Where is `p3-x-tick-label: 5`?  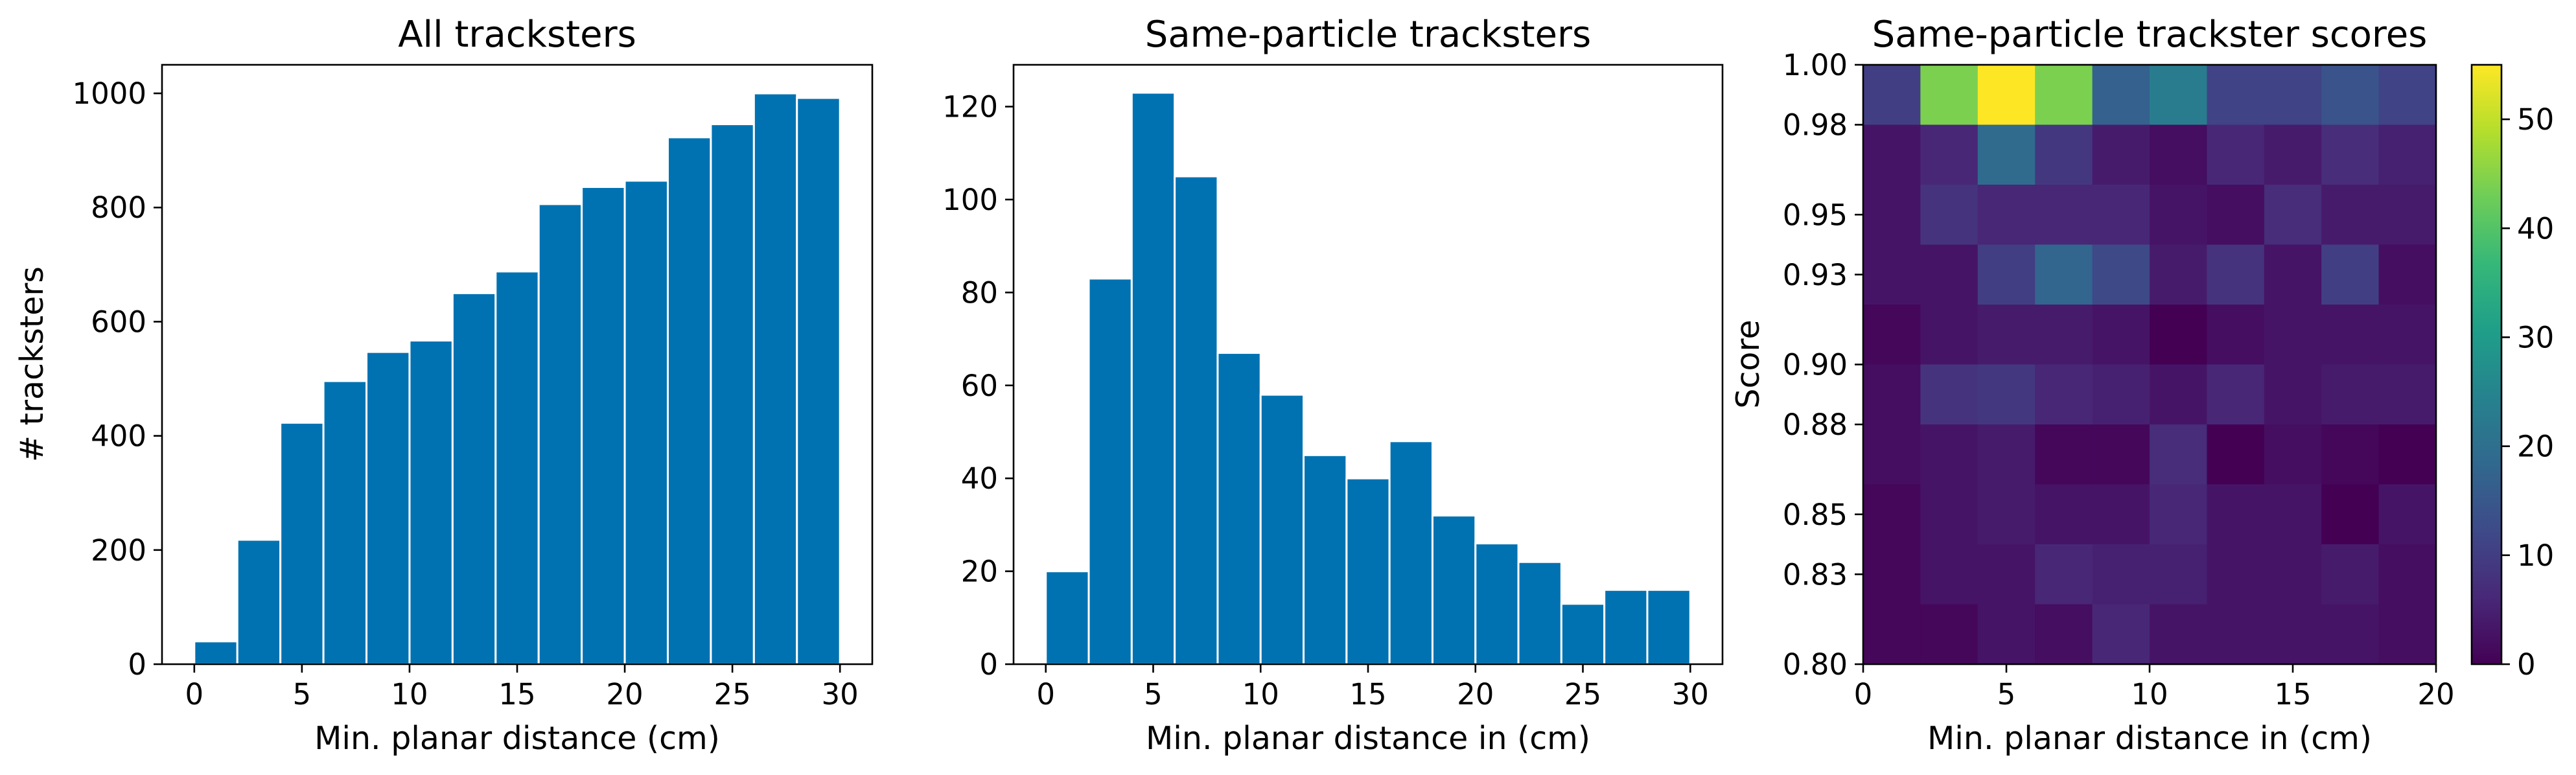
p3-x-tick-label: 5 is located at coordinates (2007, 694).